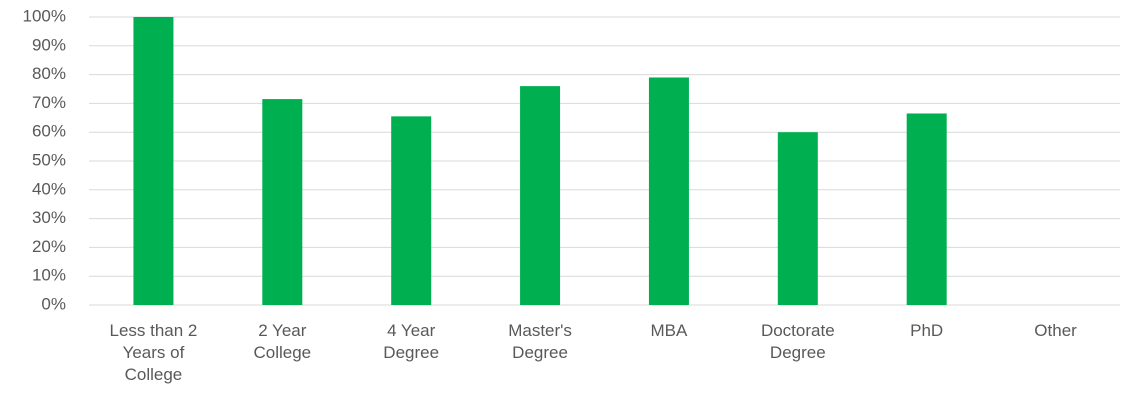  What do you see at coordinates (49, 217) in the screenshot?
I see `y-tick-label: 30%` at bounding box center [49, 217].